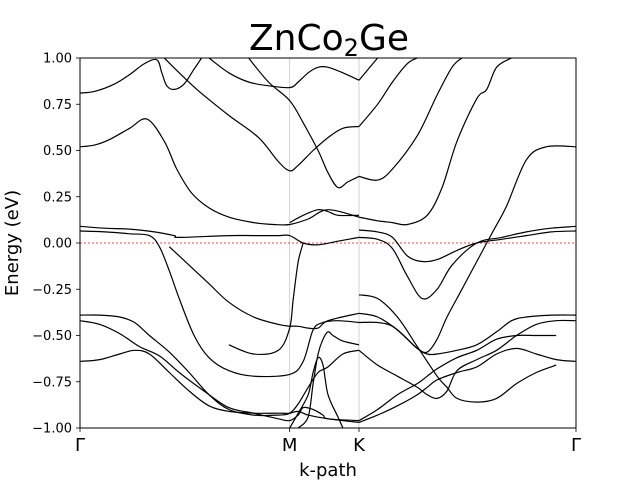  Describe the element at coordinates (52, 429) in the screenshot. I see `y-tick-label: −1.00` at that location.